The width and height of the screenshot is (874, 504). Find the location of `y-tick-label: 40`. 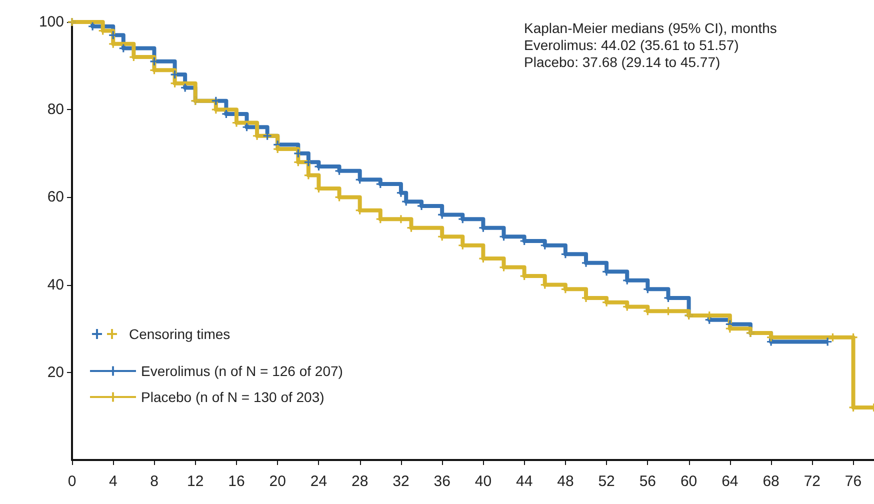

y-tick-label: 40 is located at coordinates (55, 285).